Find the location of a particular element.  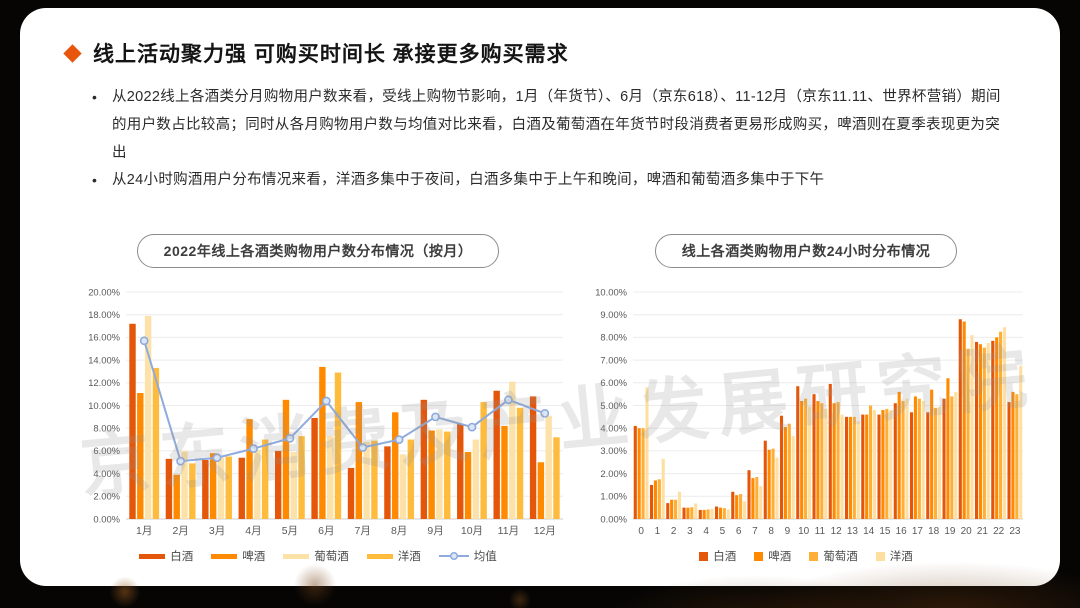

svg-text: 11月 is located at coordinates (507, 531).